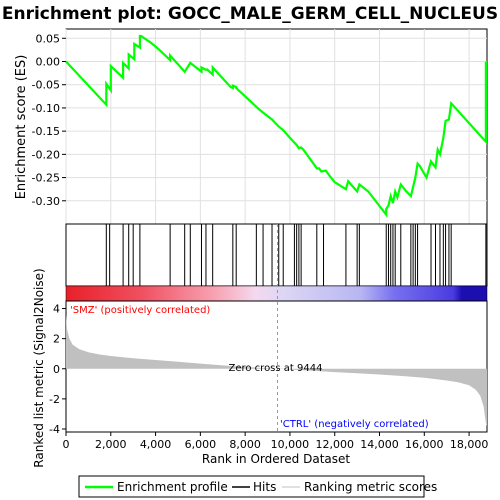 The width and height of the screenshot is (500, 500). What do you see at coordinates (264, 487) in the screenshot?
I see `legend-label-hits: Hits` at bounding box center [264, 487].